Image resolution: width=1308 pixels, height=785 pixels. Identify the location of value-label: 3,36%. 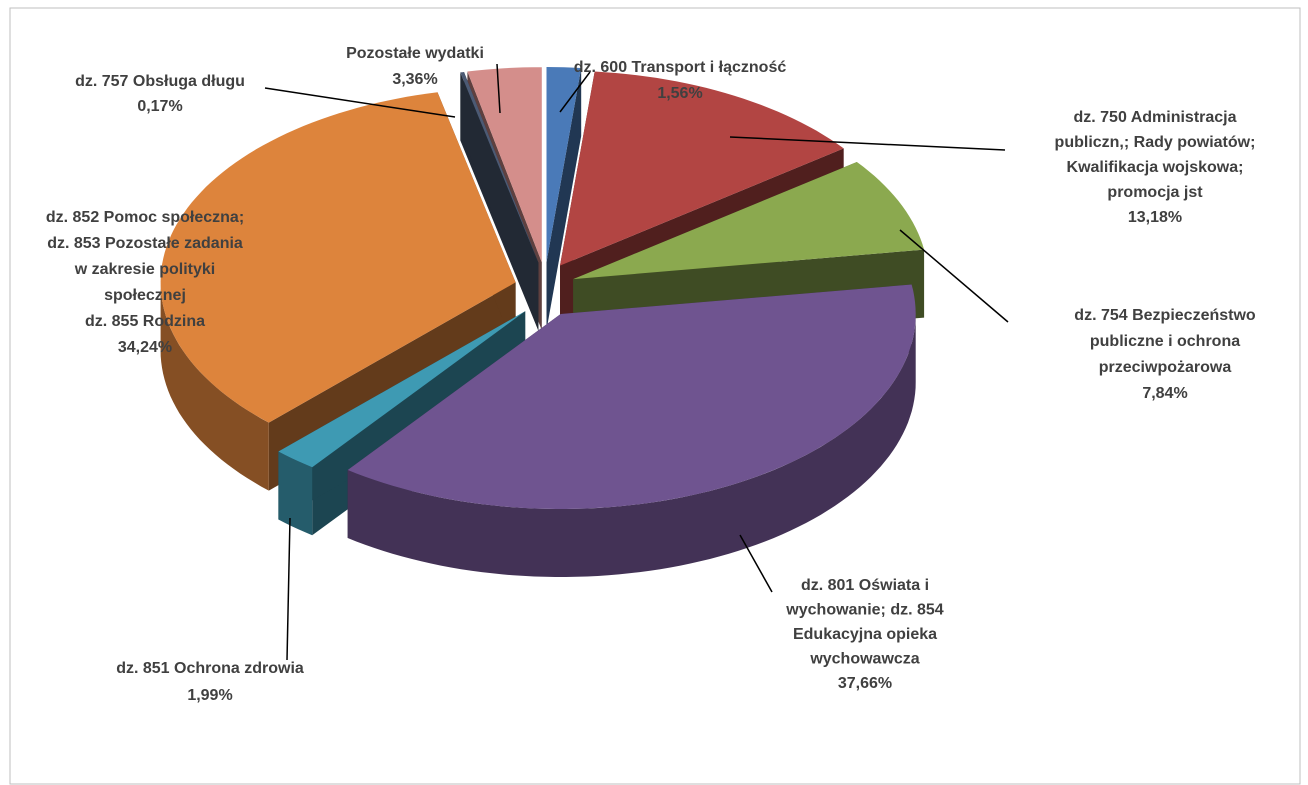
(414, 79).